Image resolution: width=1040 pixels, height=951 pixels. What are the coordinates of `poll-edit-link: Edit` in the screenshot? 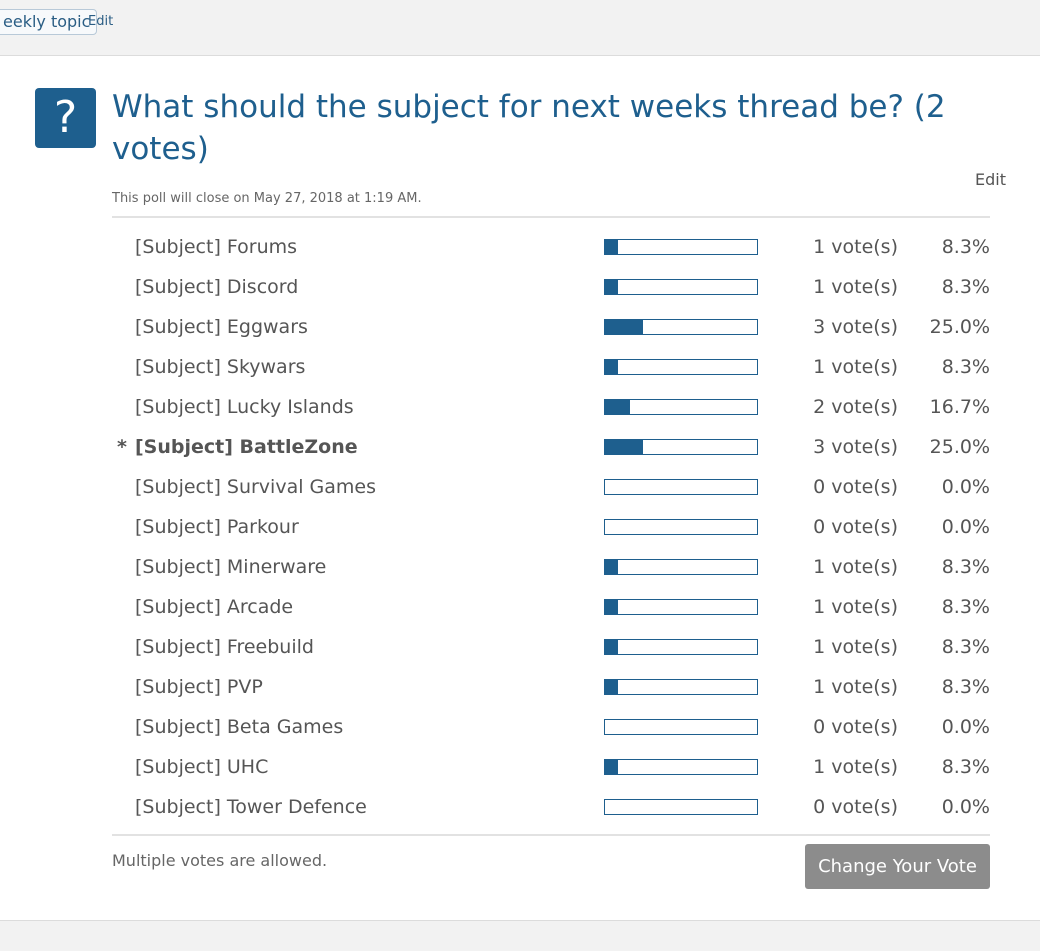 It's located at (990, 179).